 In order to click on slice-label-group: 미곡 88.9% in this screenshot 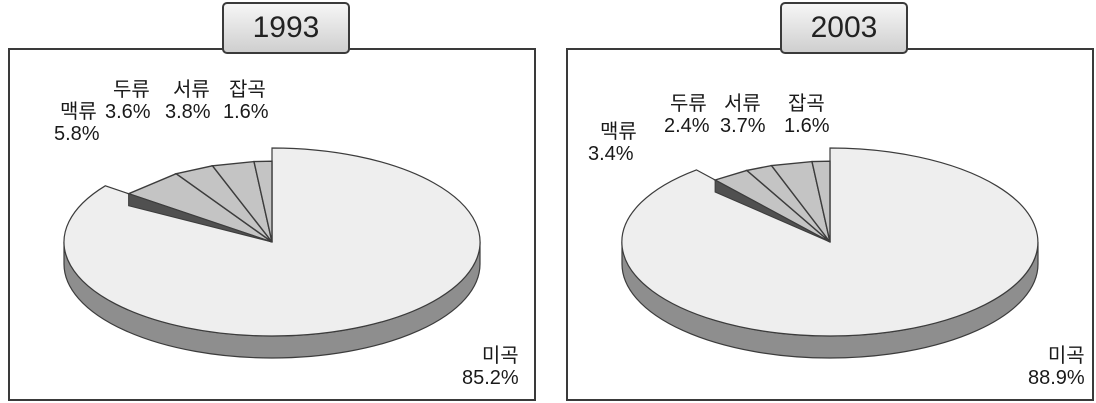, I will do `click(1056, 367)`.